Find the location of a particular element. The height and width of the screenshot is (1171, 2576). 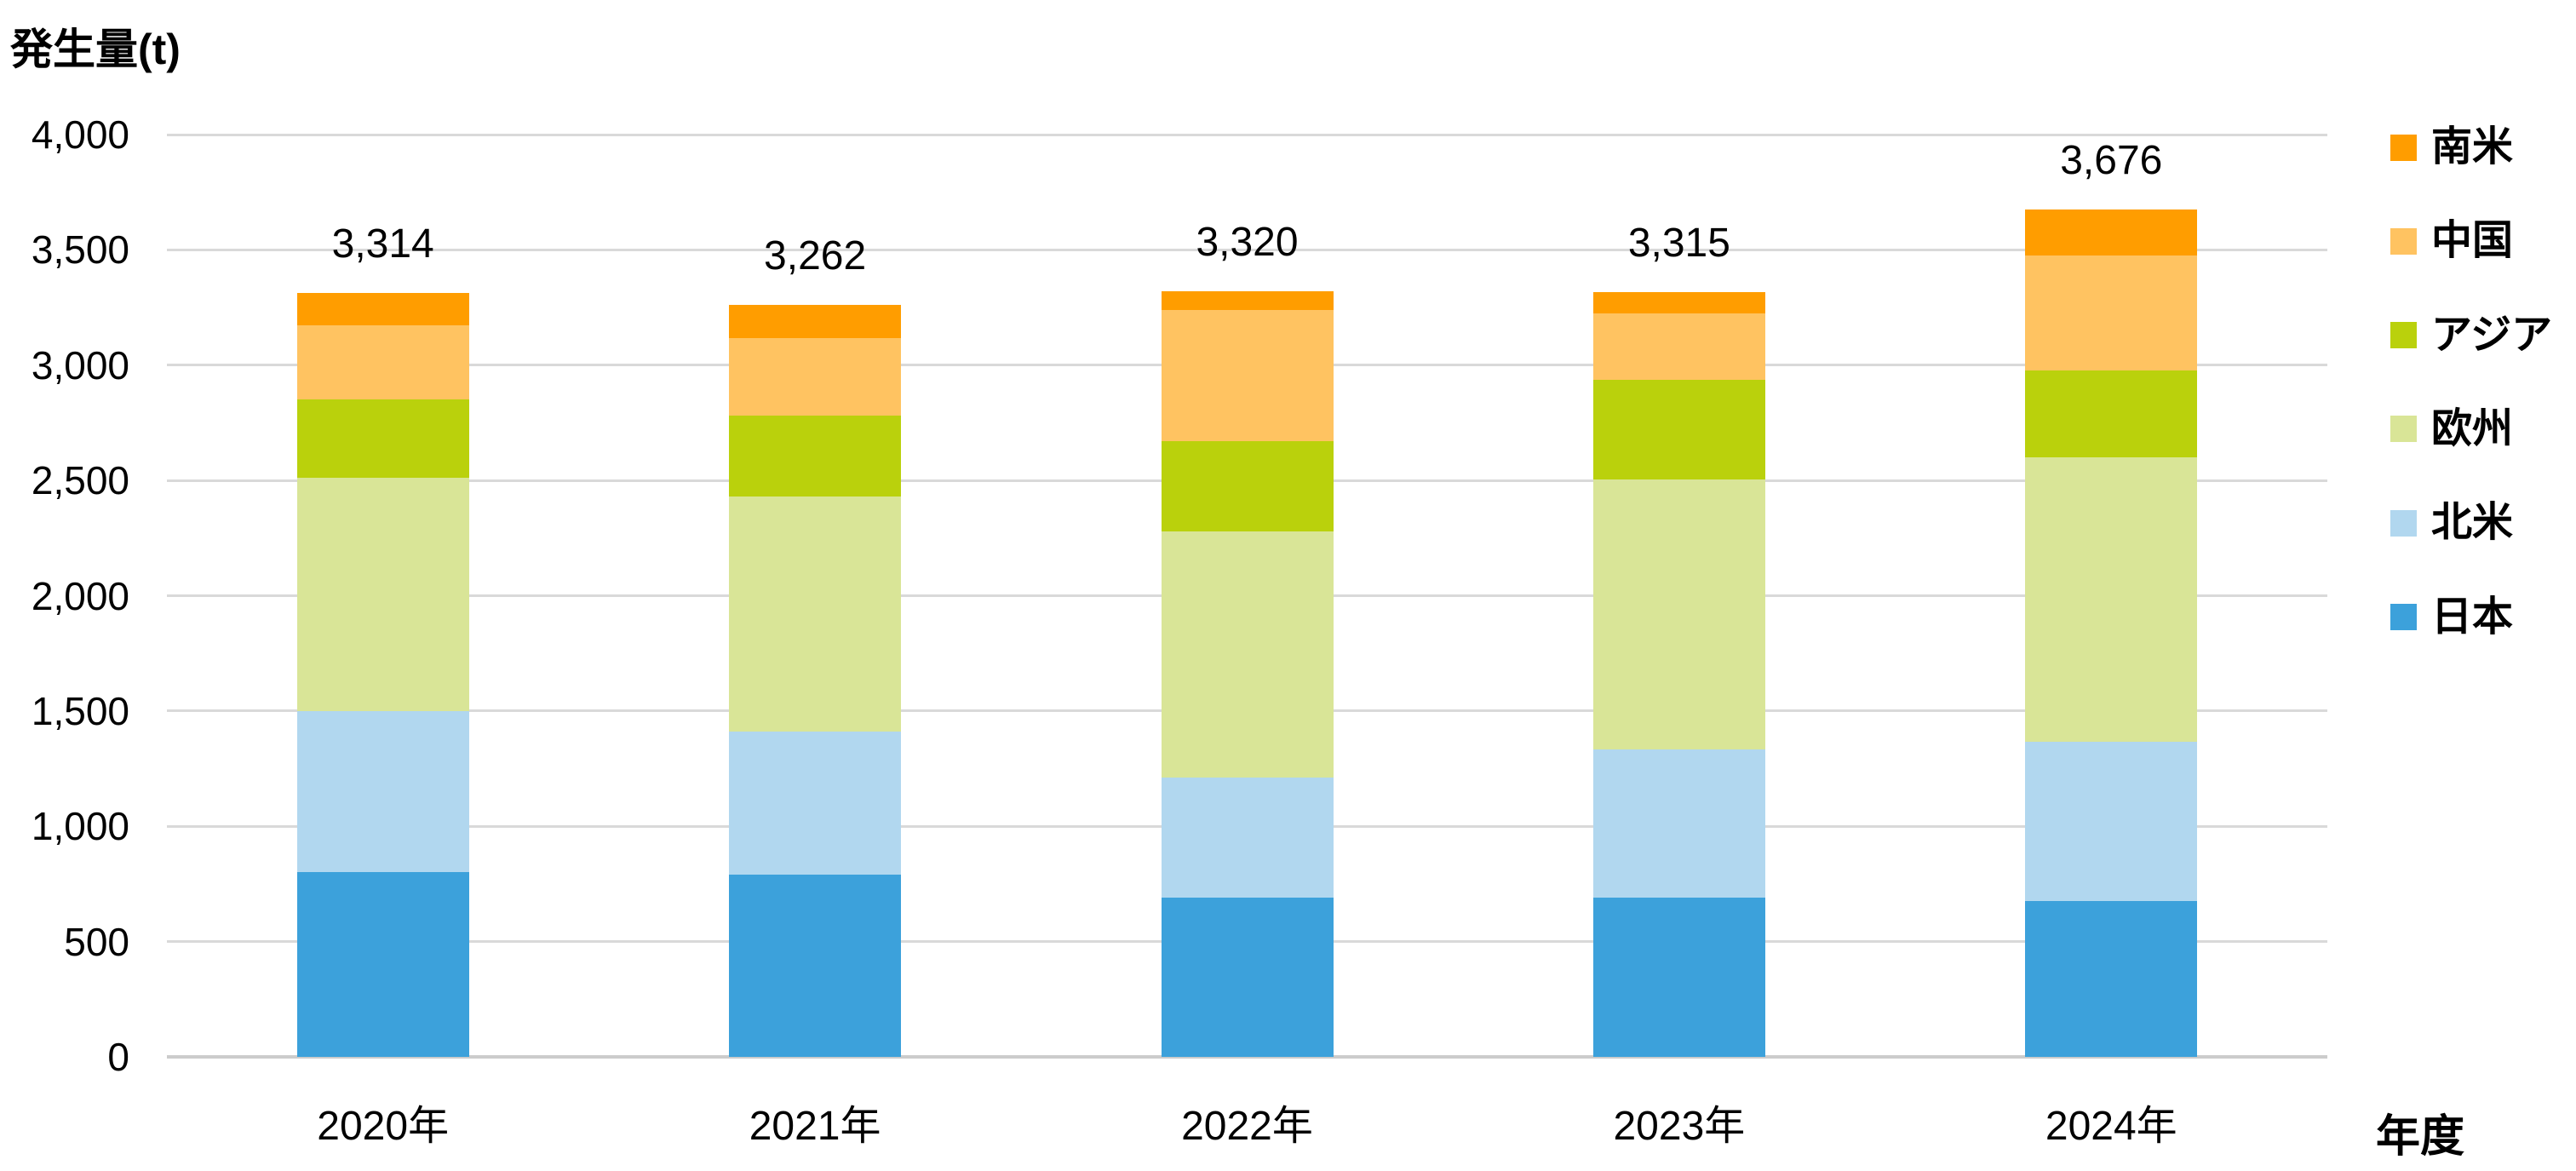

y-axis-title: 発生量(t) is located at coordinates (95, 49).